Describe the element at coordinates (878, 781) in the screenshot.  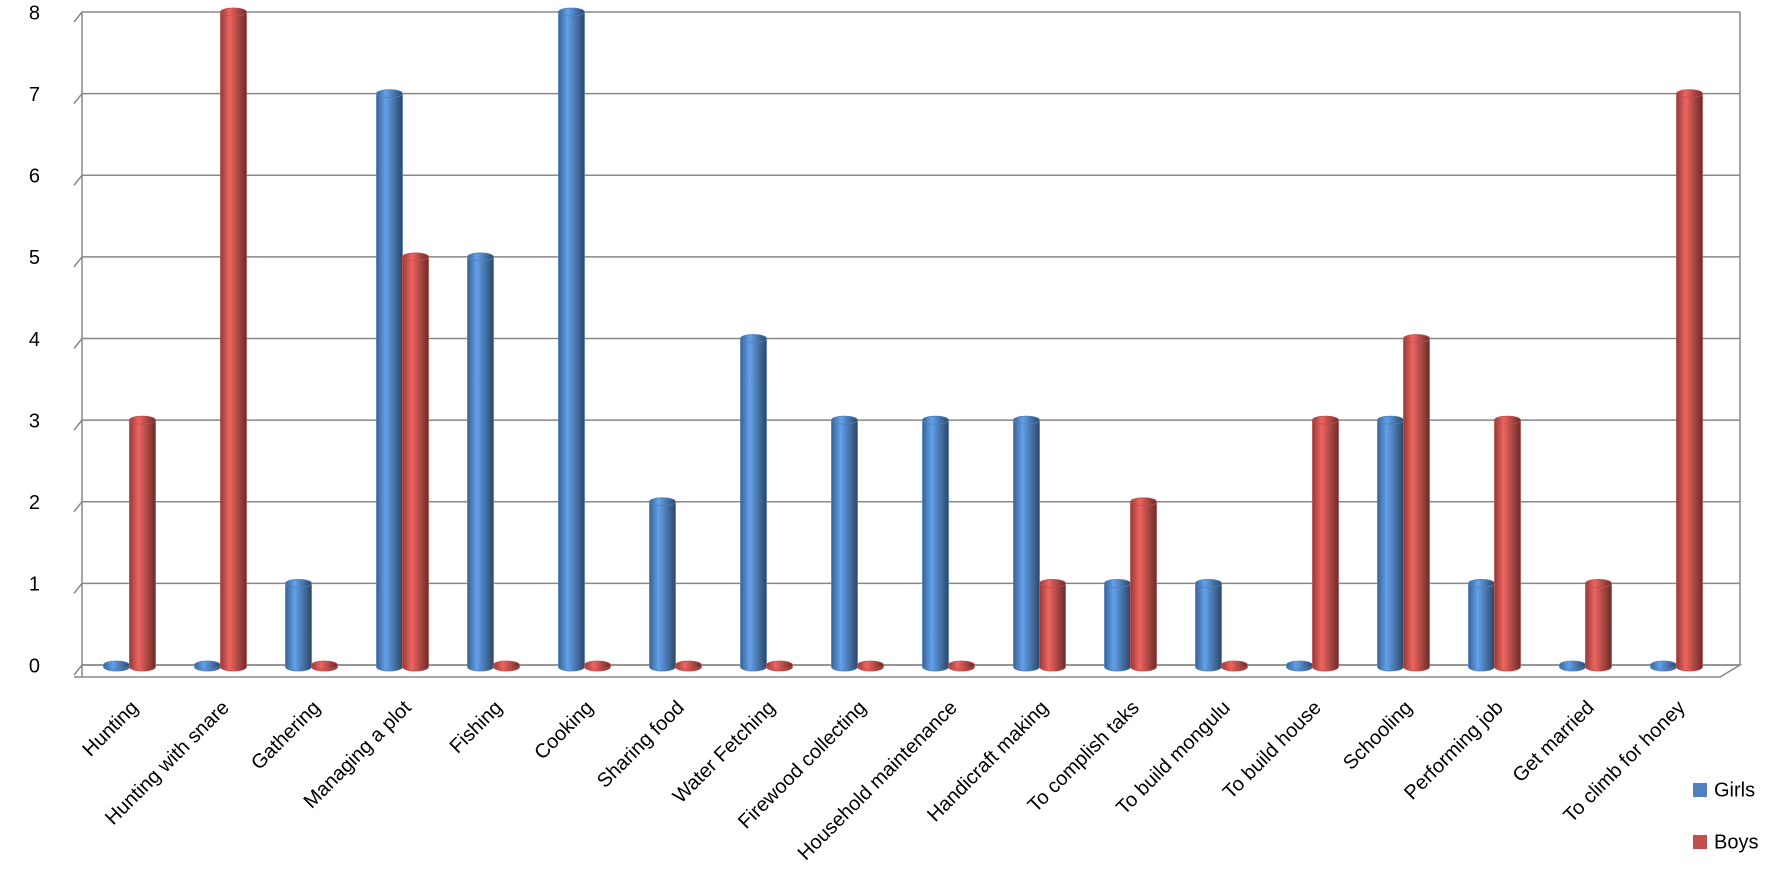
I see `x-tick-label: Household maintenance` at that location.